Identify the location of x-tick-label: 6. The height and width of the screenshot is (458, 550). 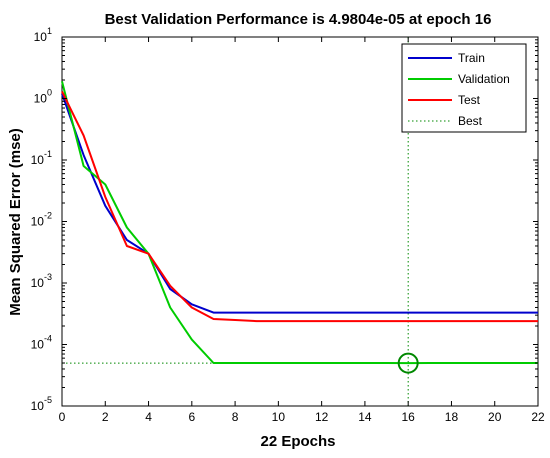
(191, 417).